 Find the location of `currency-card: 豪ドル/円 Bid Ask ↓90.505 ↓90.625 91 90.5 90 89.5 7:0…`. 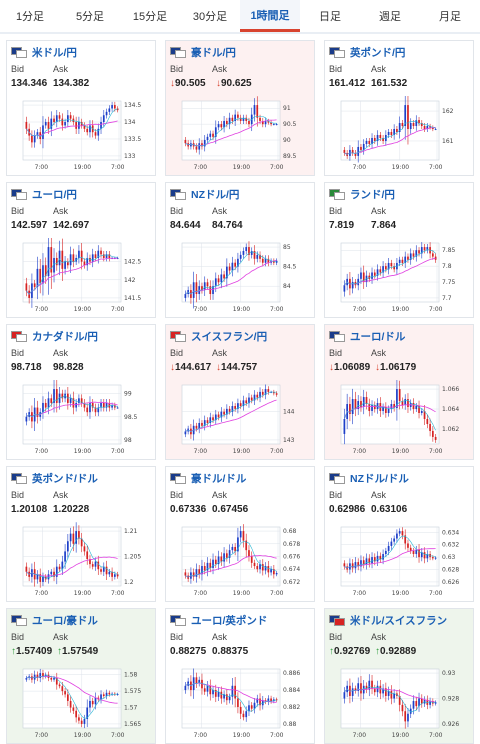

currency-card: 豪ドル/円 Bid Ask ↓90.505 ↓90.625 91 90.5 90 89.5 7:0… is located at coordinates (240, 108).